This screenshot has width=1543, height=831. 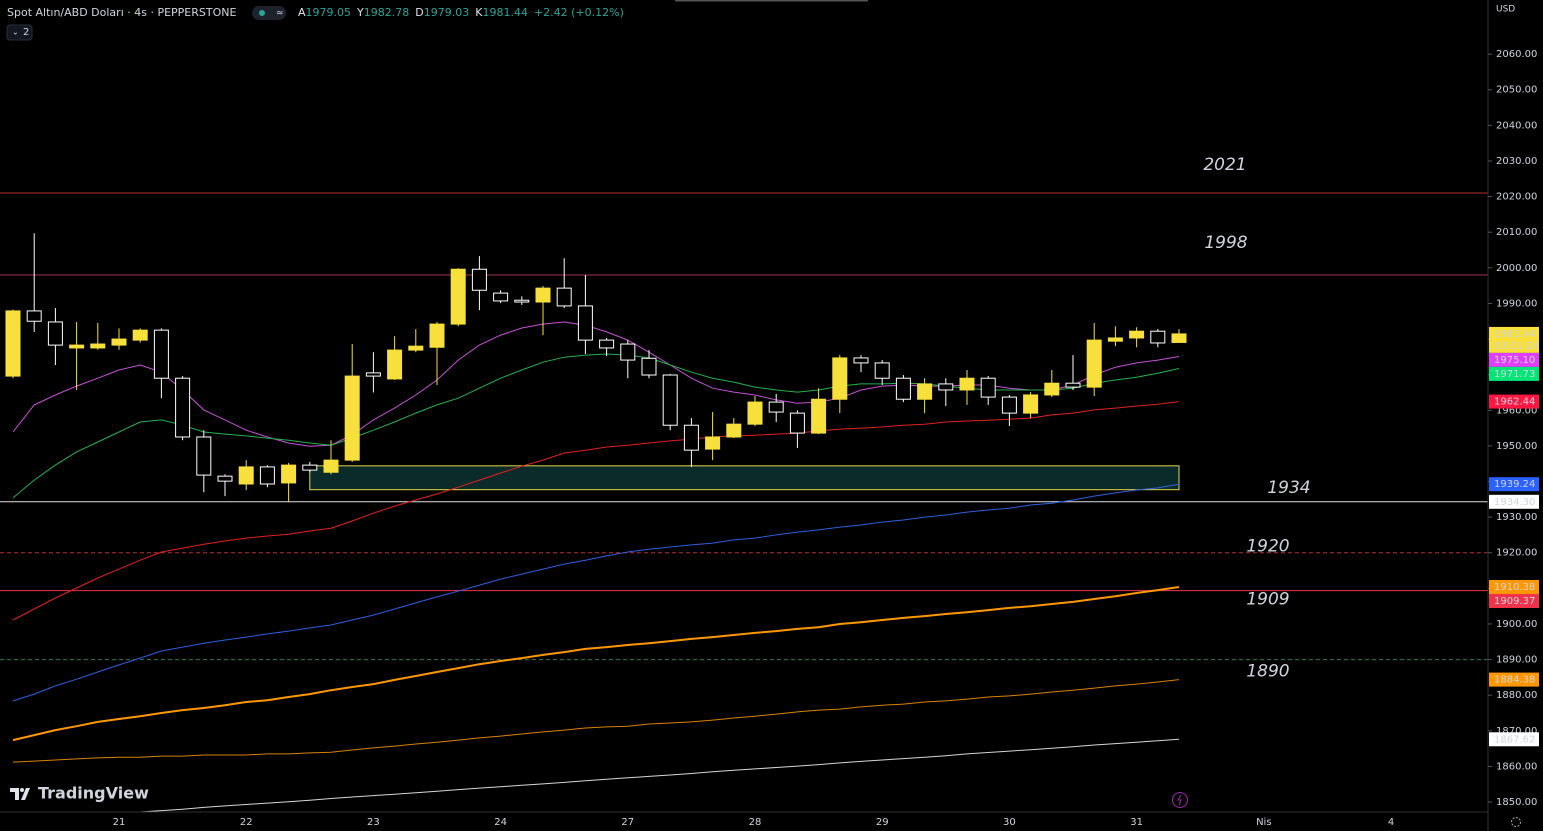 I want to click on y-tick-label: 2040.00, so click(x=1516, y=125).